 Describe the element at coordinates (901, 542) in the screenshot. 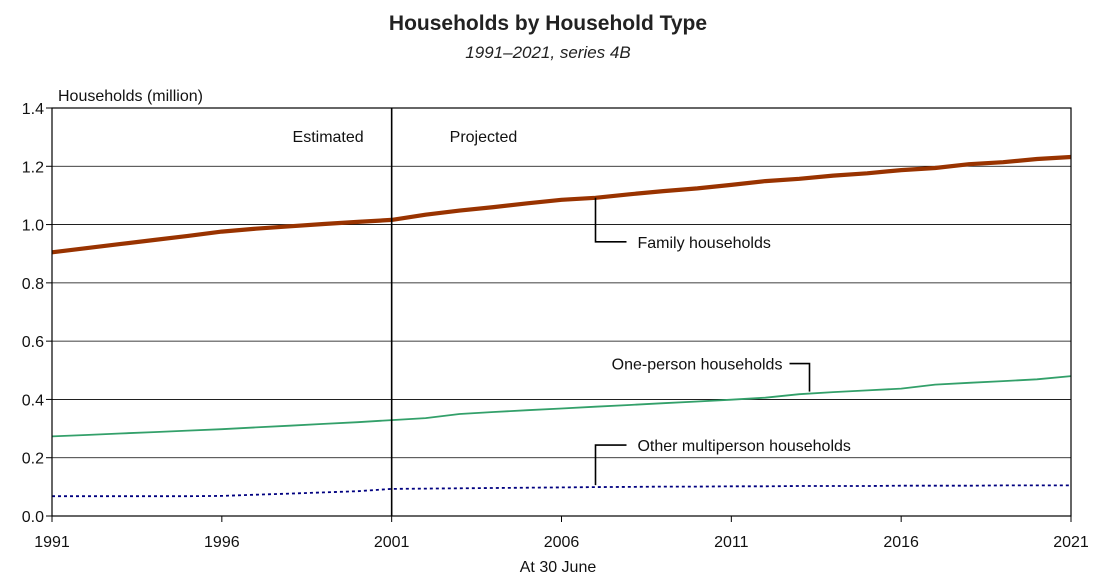

I see `x-tick-label: 2016` at that location.